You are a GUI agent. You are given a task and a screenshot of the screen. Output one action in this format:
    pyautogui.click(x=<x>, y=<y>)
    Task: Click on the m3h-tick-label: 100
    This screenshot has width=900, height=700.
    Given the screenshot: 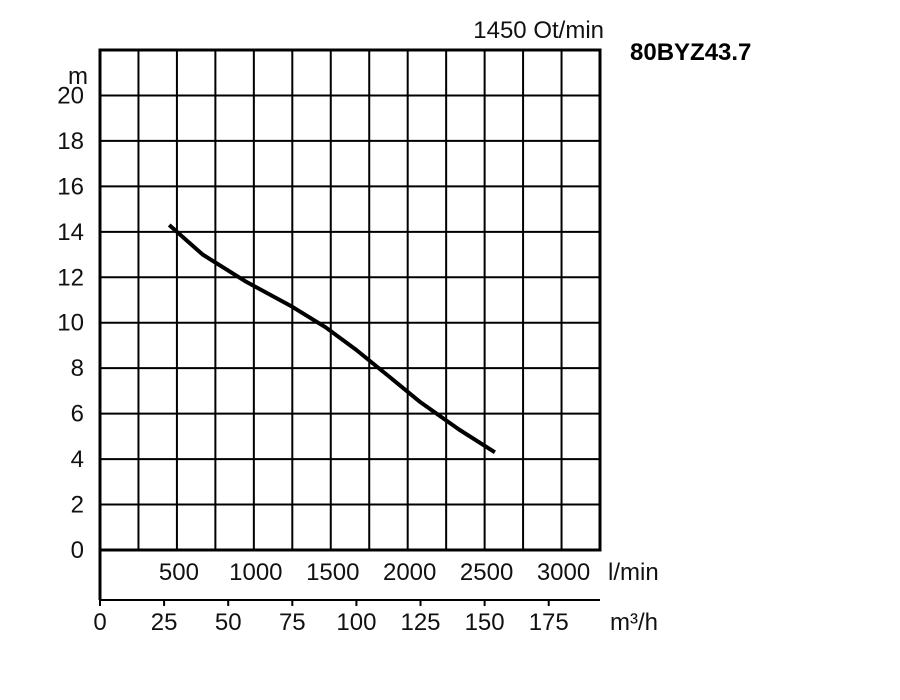 What is the action you would take?
    pyautogui.click(x=356, y=622)
    